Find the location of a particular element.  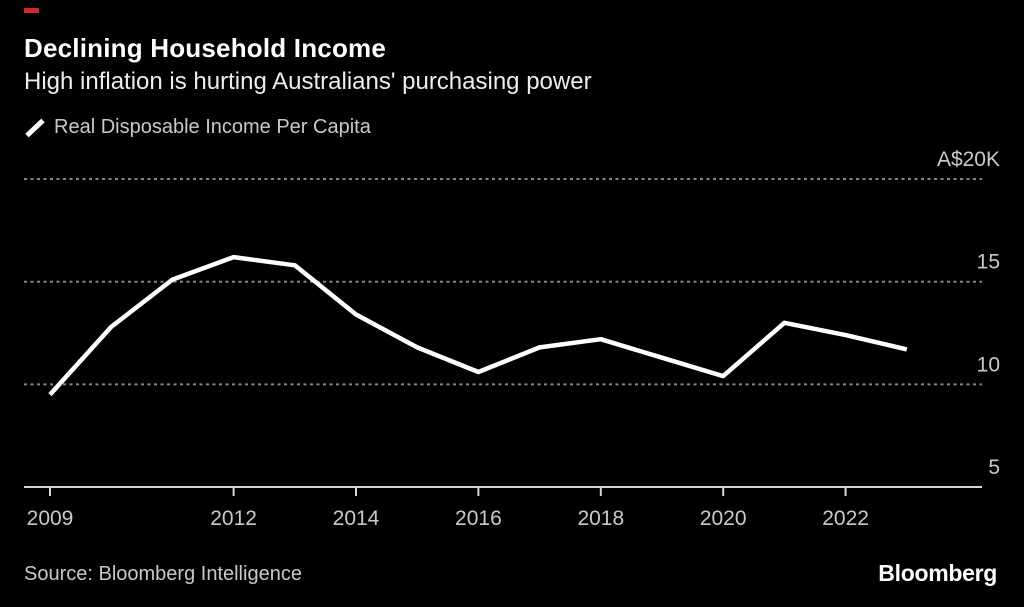

y-axis-tick-label: A$20K is located at coordinates (968, 159).